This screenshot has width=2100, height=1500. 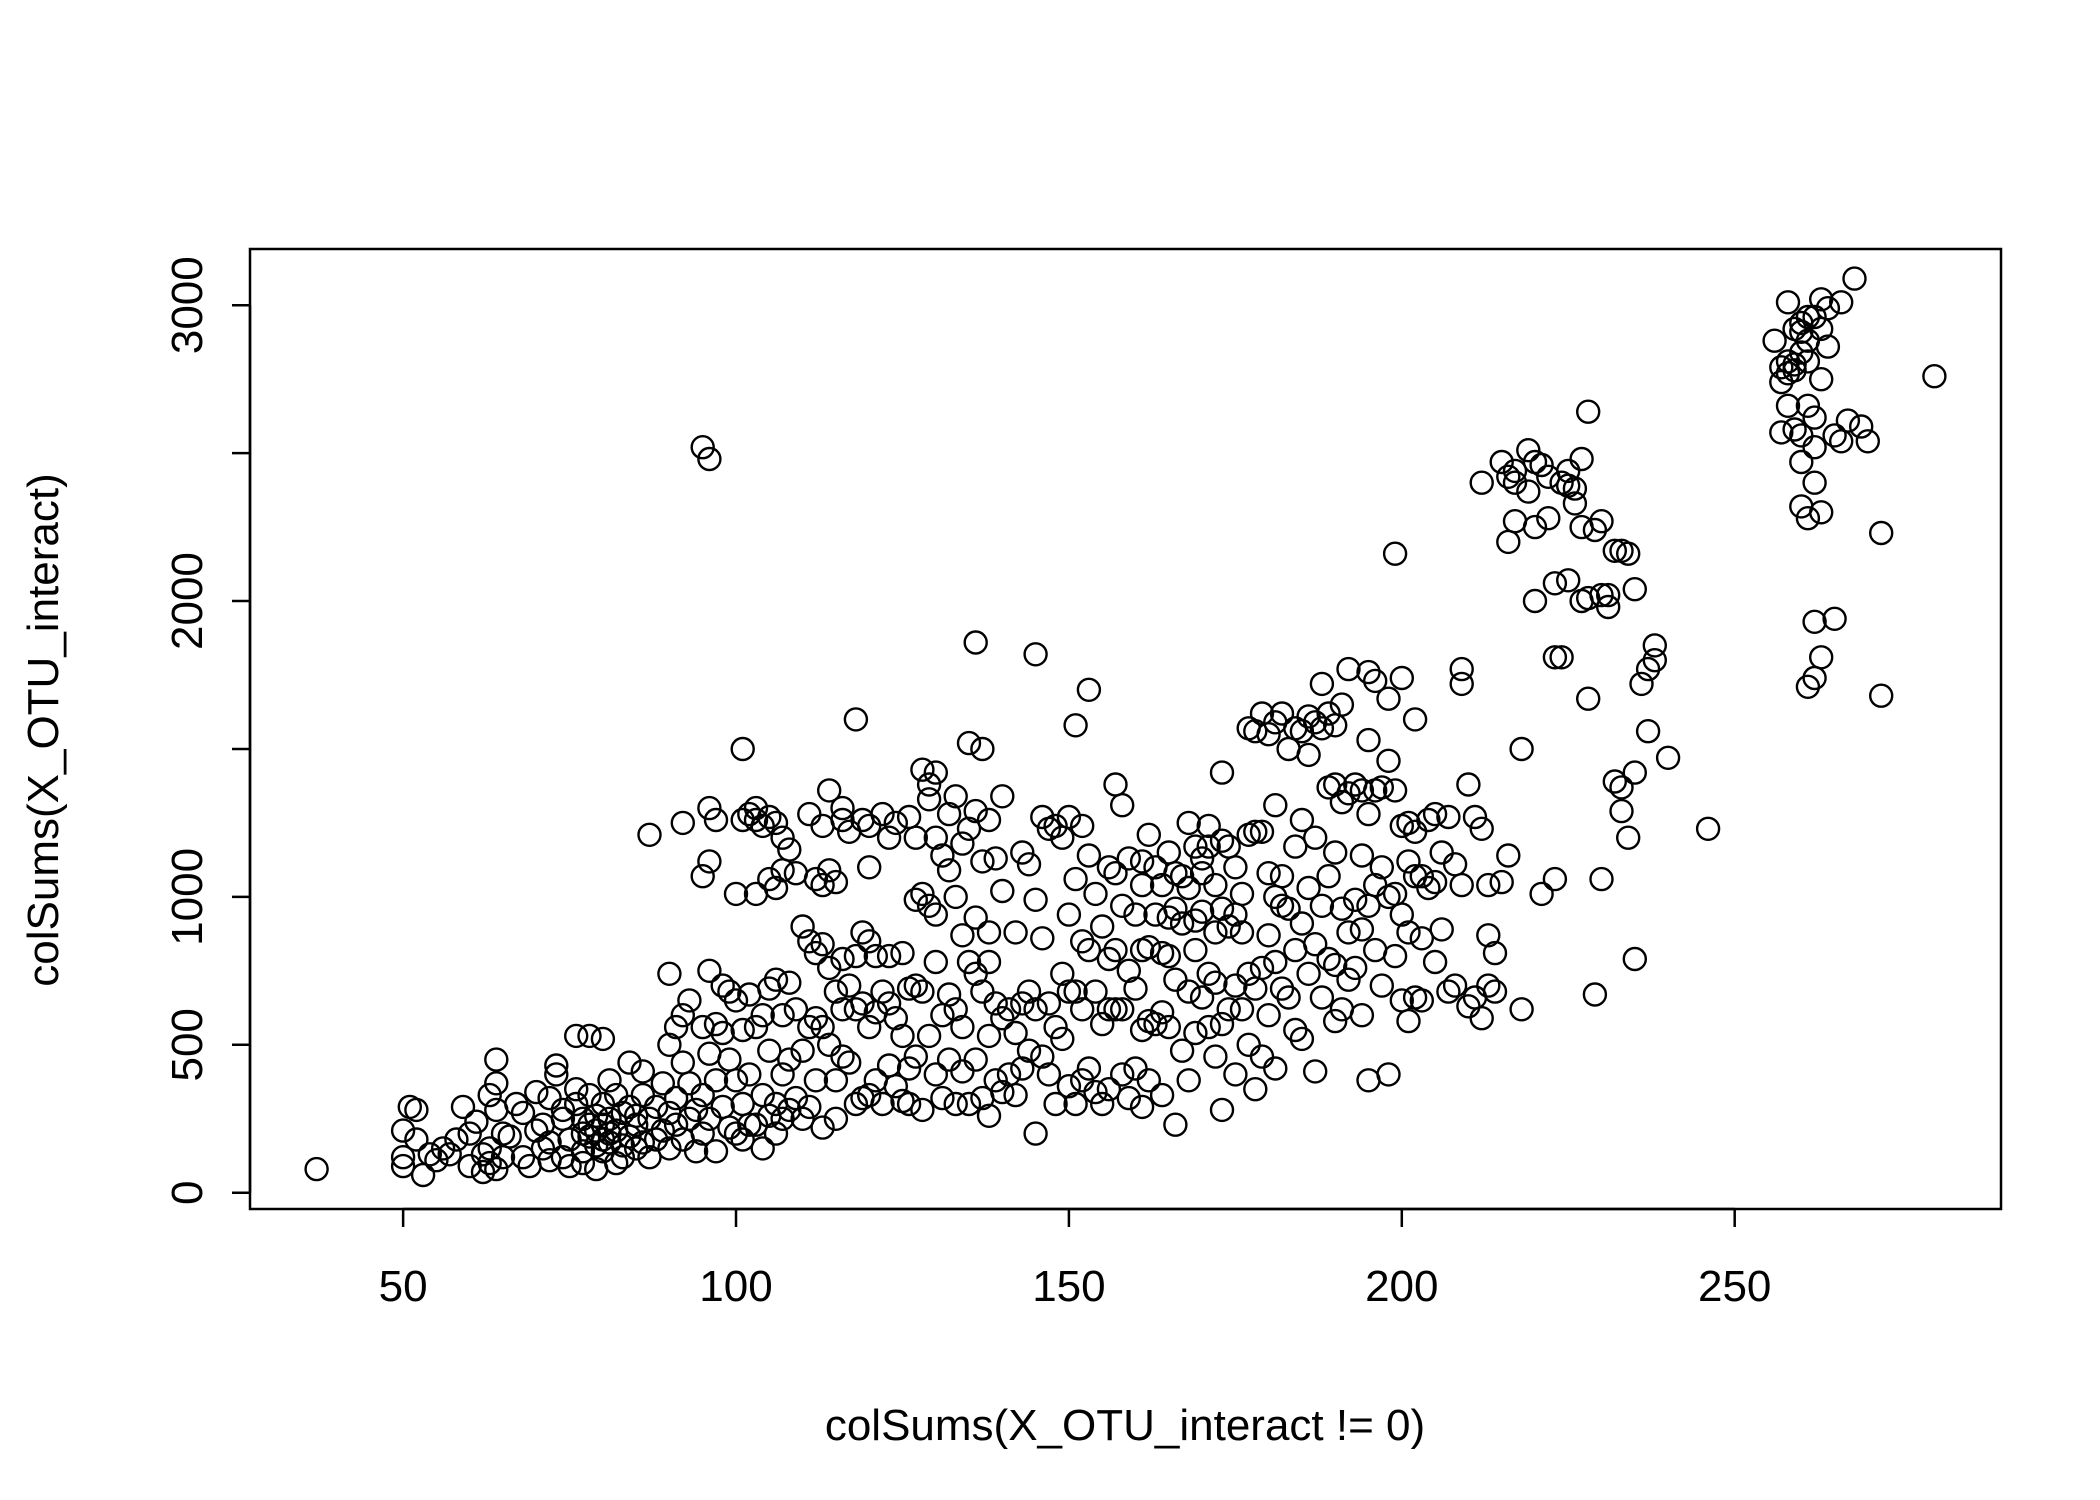 What do you see at coordinates (43, 729) in the screenshot?
I see `y-axis-label: colSums(X_OTU_interact)` at bounding box center [43, 729].